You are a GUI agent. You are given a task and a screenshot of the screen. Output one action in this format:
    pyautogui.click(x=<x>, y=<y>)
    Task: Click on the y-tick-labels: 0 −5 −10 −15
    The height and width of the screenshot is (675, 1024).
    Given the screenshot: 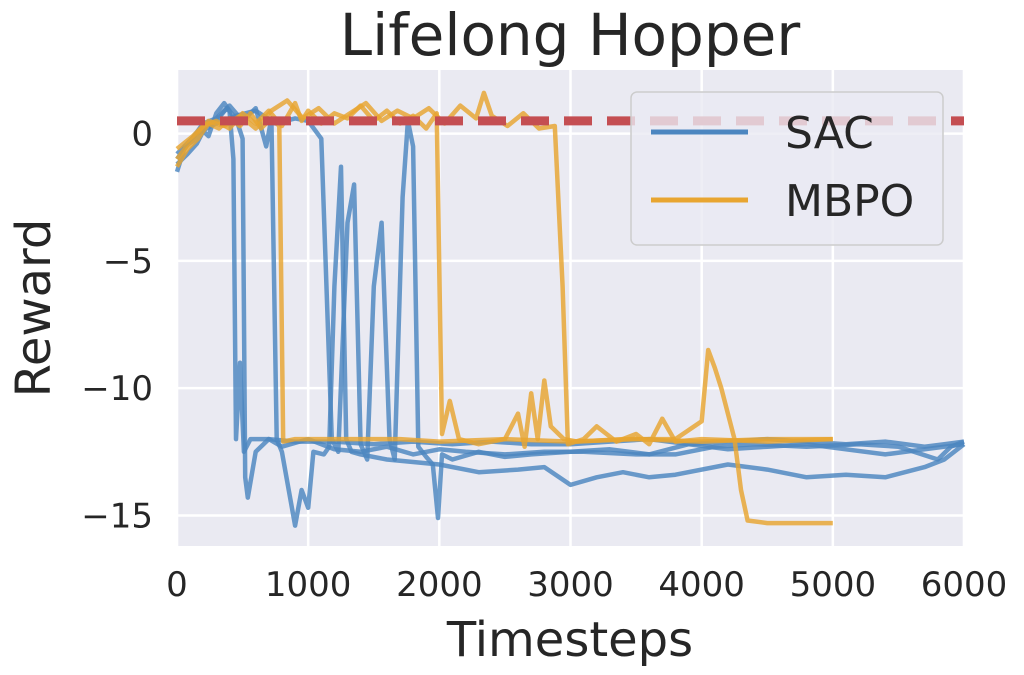 What is the action you would take?
    pyautogui.click(x=117, y=326)
    